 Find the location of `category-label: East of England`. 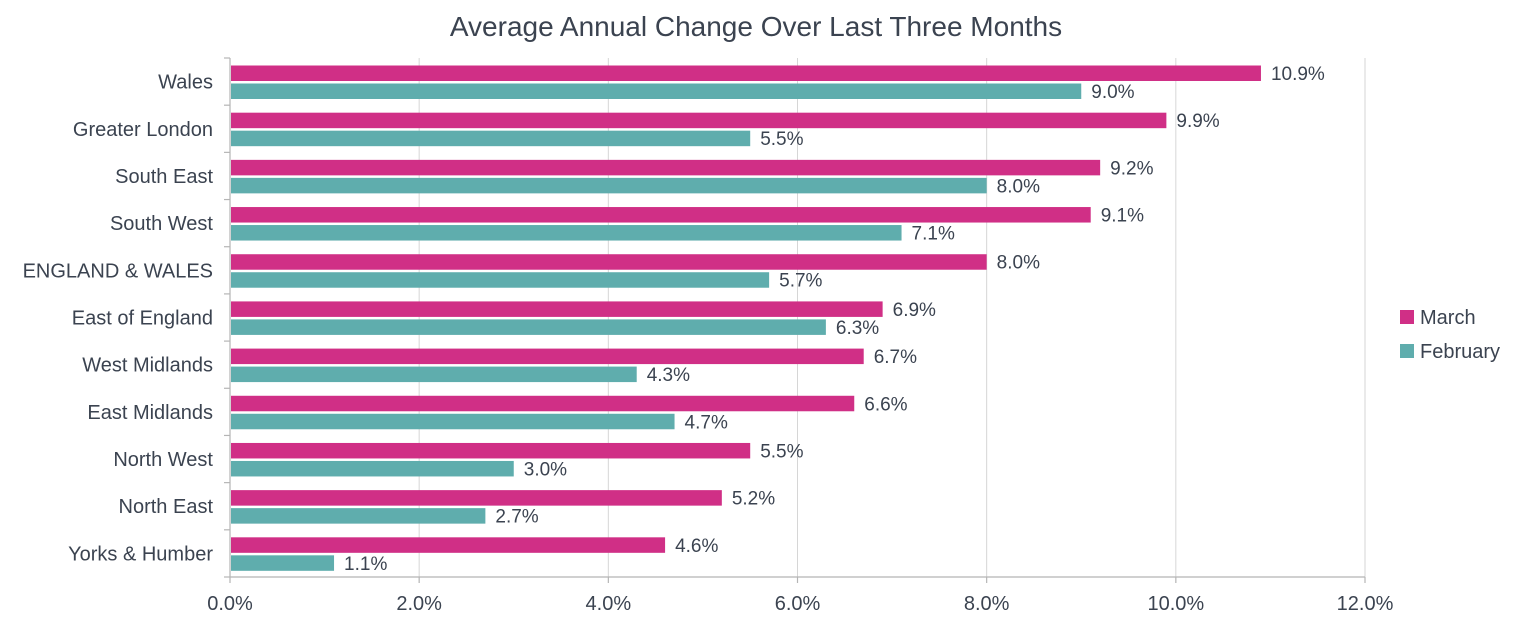

category-label: East of England is located at coordinates (142, 319).